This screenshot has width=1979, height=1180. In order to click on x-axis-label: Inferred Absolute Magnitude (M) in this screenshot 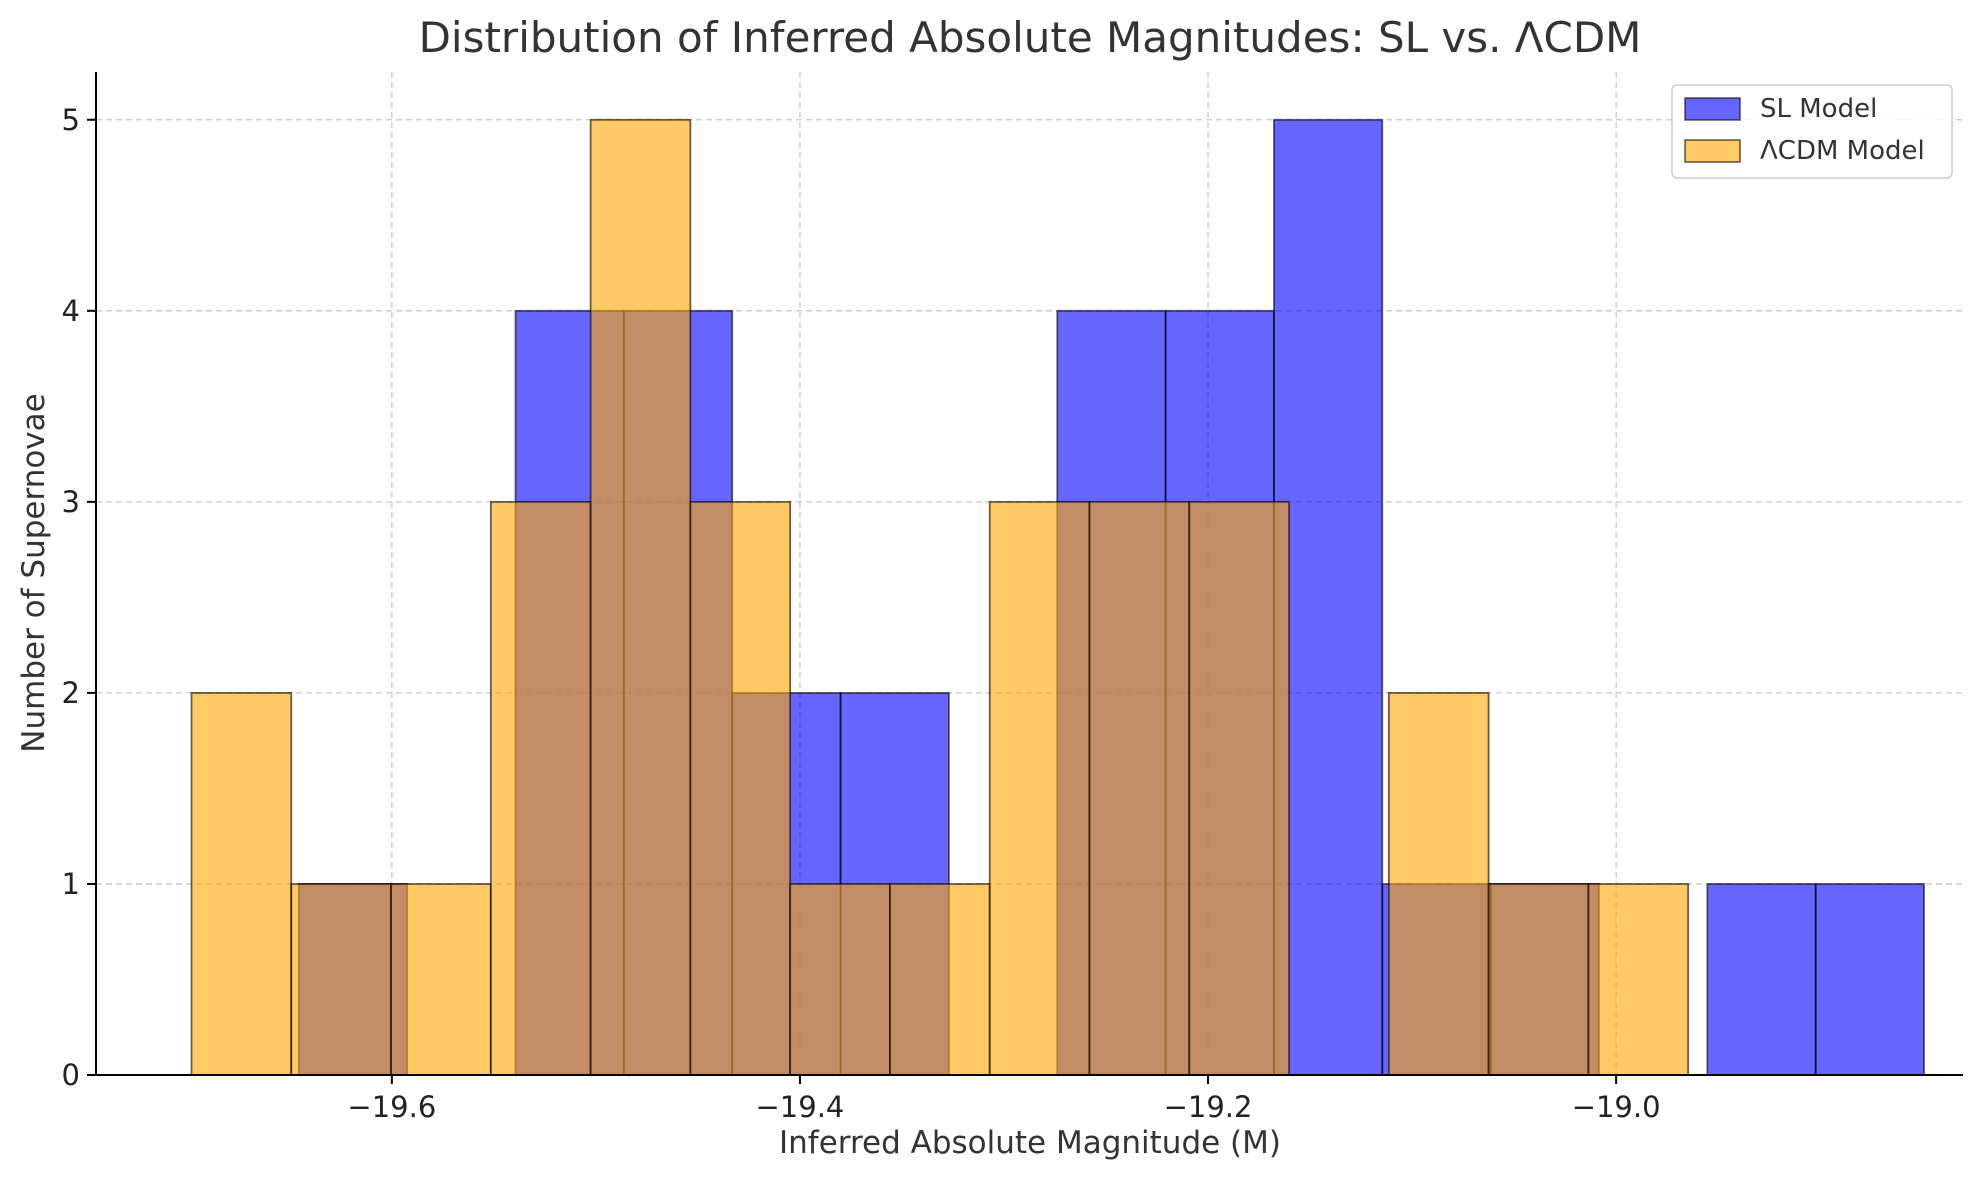, I will do `click(1030, 1143)`.